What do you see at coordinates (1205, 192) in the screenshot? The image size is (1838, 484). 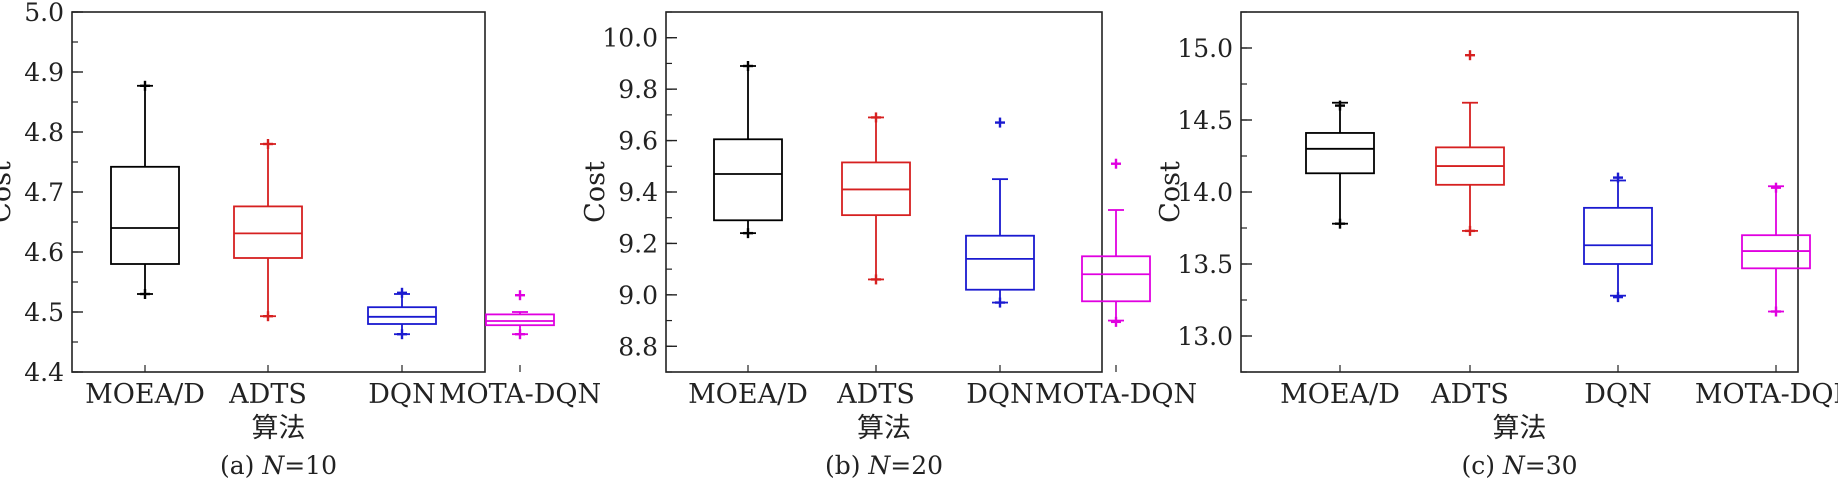 I see `y-tick-label: 14.0` at bounding box center [1205, 192].